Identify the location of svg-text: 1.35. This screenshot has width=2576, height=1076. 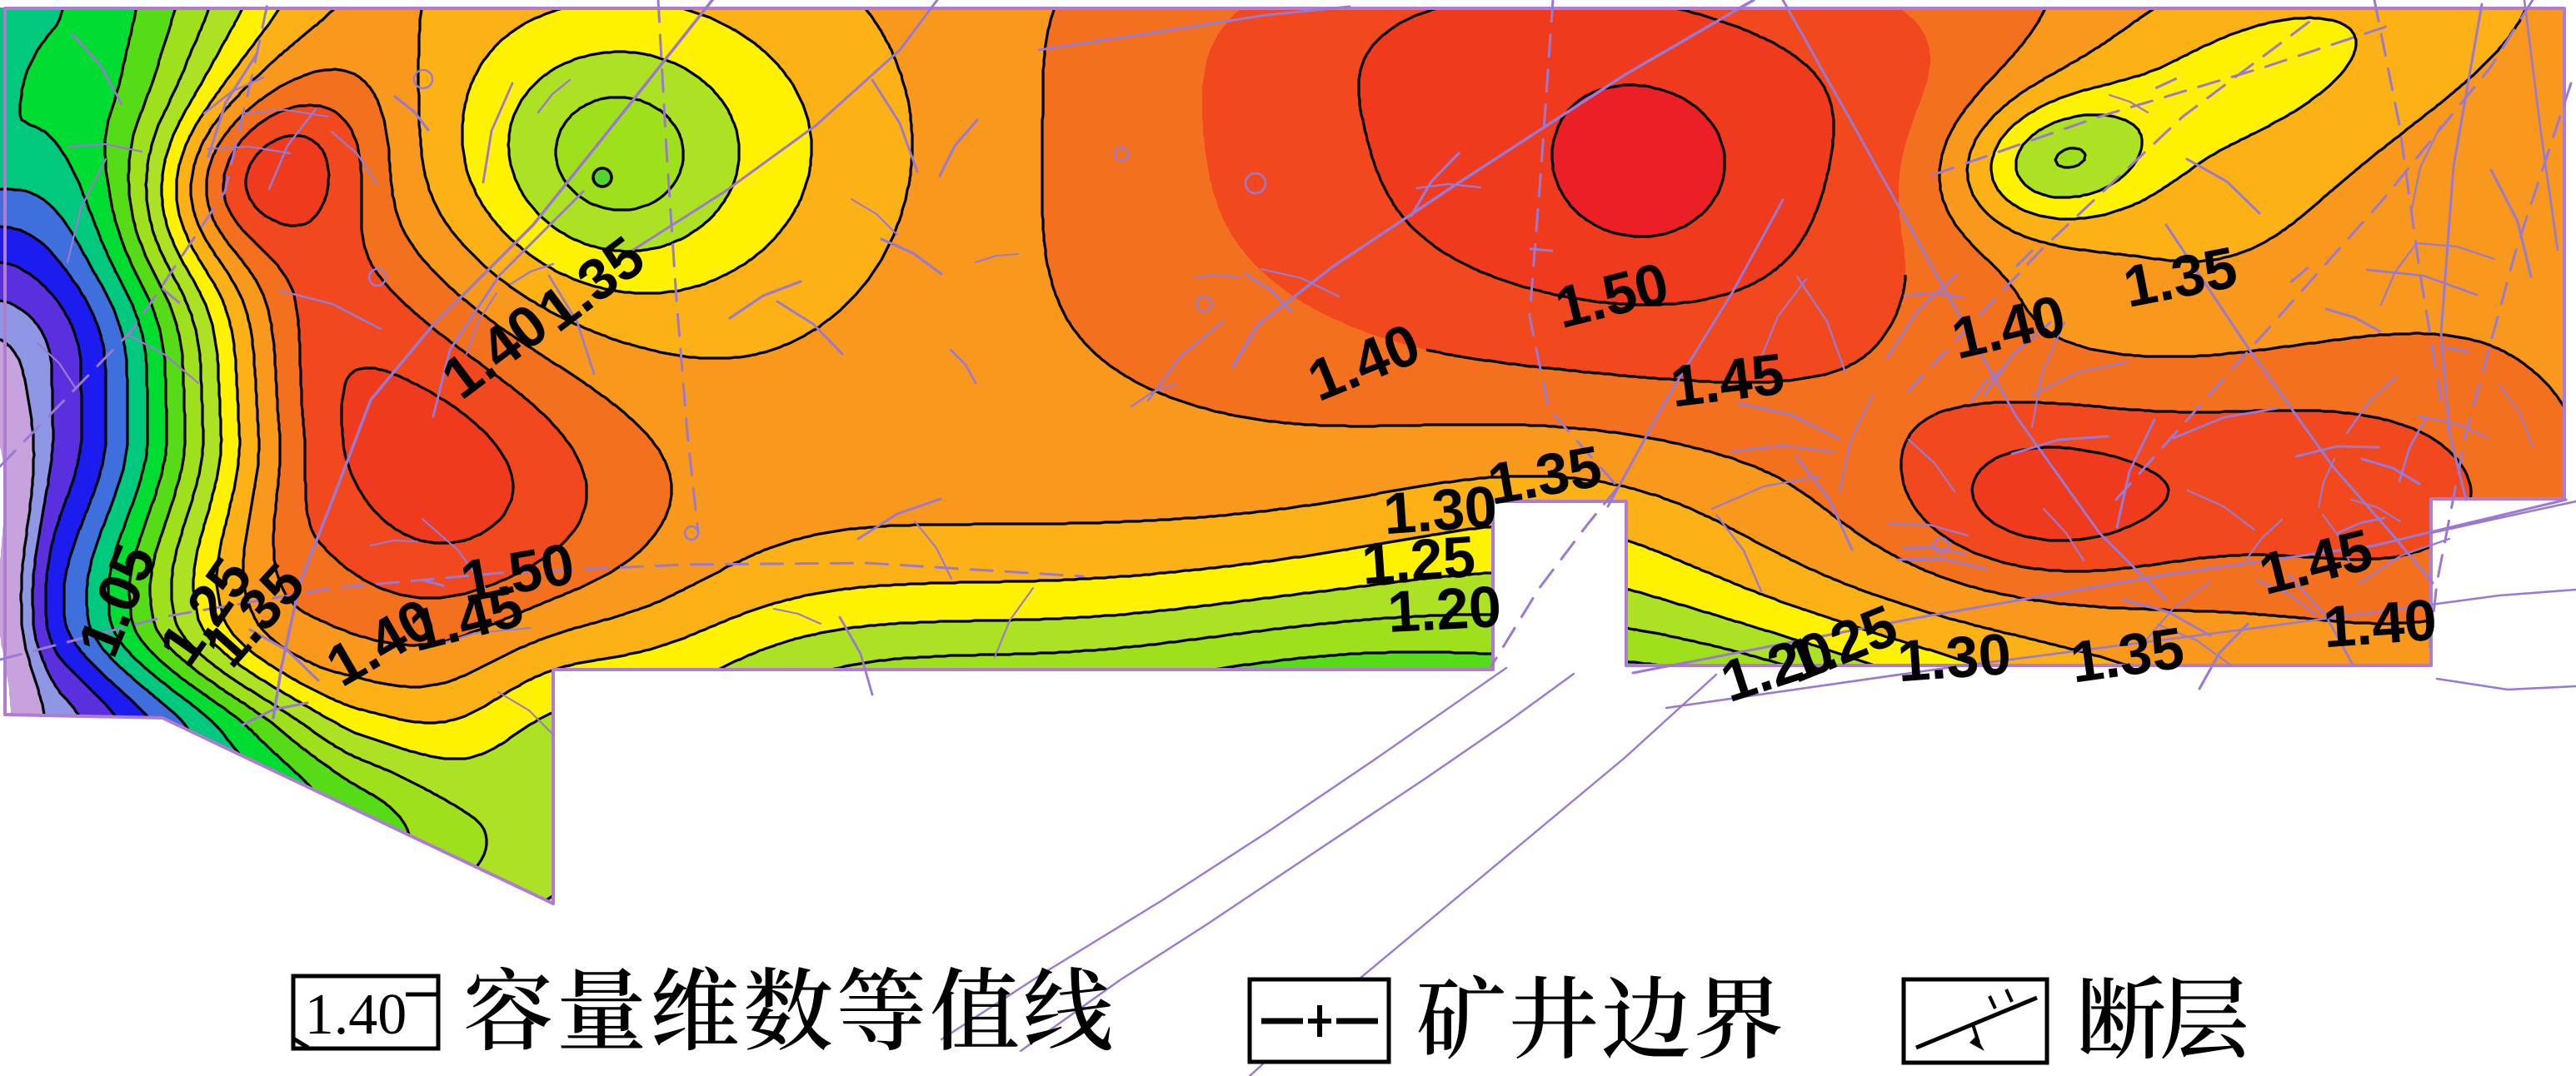
(2127, 655).